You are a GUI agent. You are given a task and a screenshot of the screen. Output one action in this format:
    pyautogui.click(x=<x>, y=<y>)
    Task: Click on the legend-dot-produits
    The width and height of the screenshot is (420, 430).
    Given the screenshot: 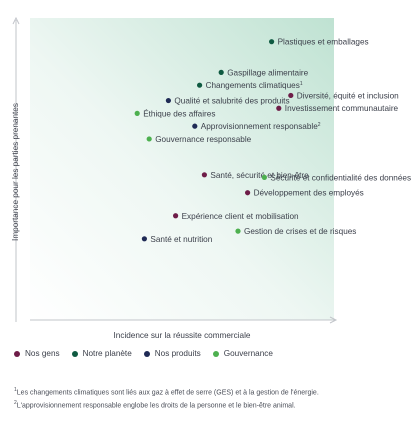 What is the action you would take?
    pyautogui.click(x=146, y=353)
    